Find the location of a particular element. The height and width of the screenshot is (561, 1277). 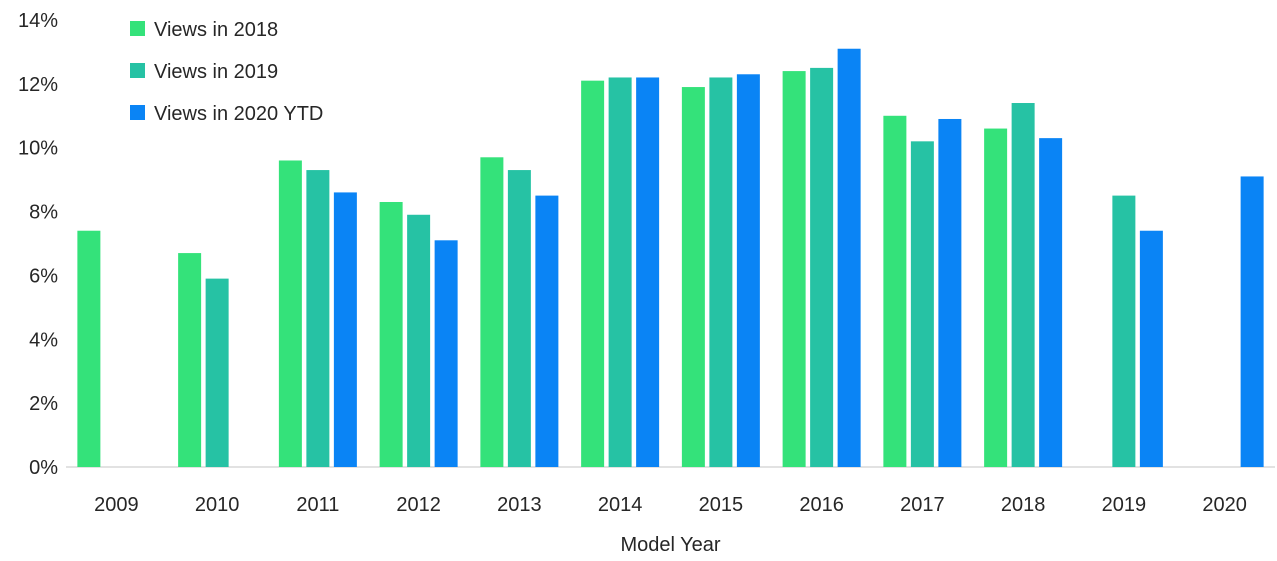

y-tick-label: 2% is located at coordinates (43, 404).